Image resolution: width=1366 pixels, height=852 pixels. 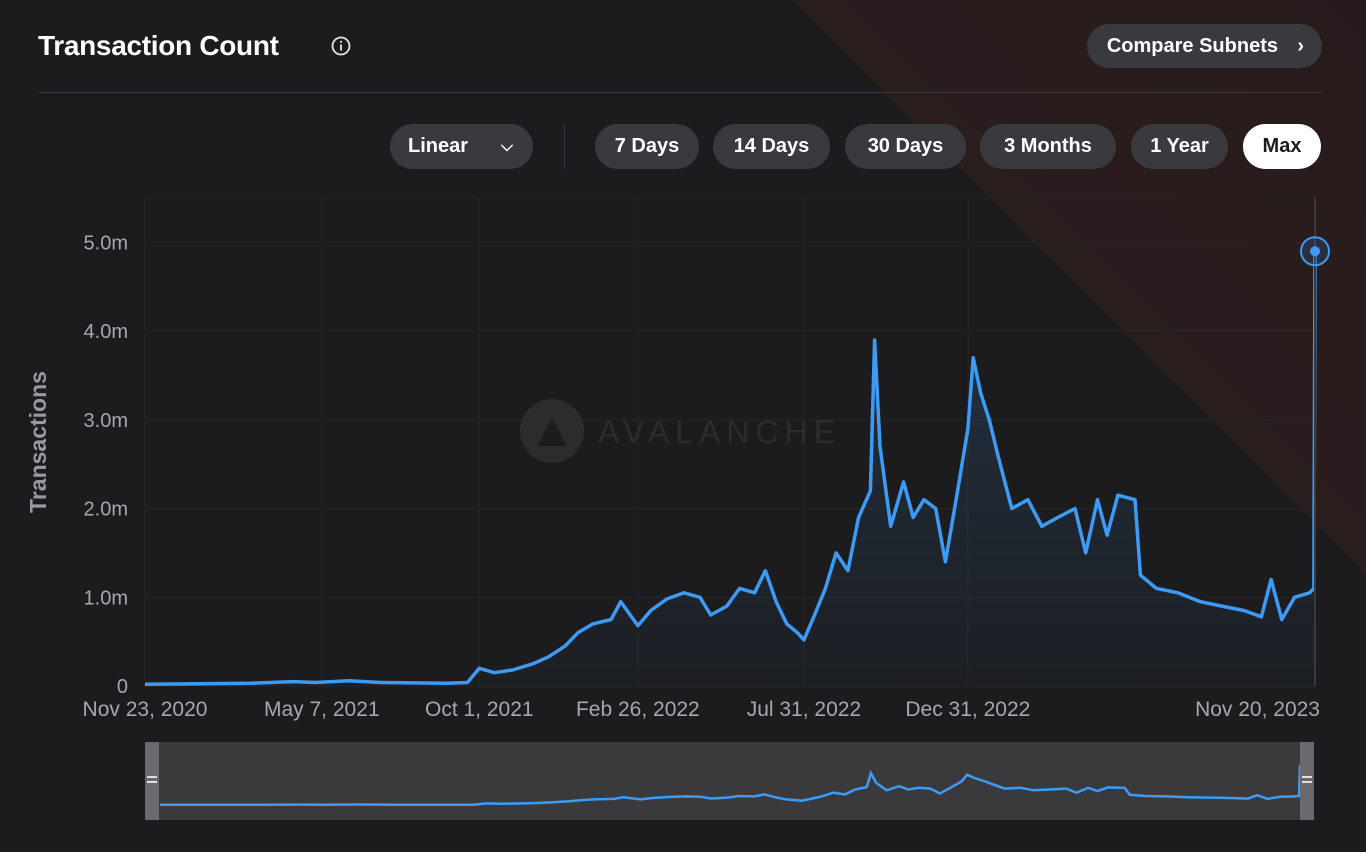 I want to click on avalanche-watermark: AVALANCHE, so click(x=680, y=431).